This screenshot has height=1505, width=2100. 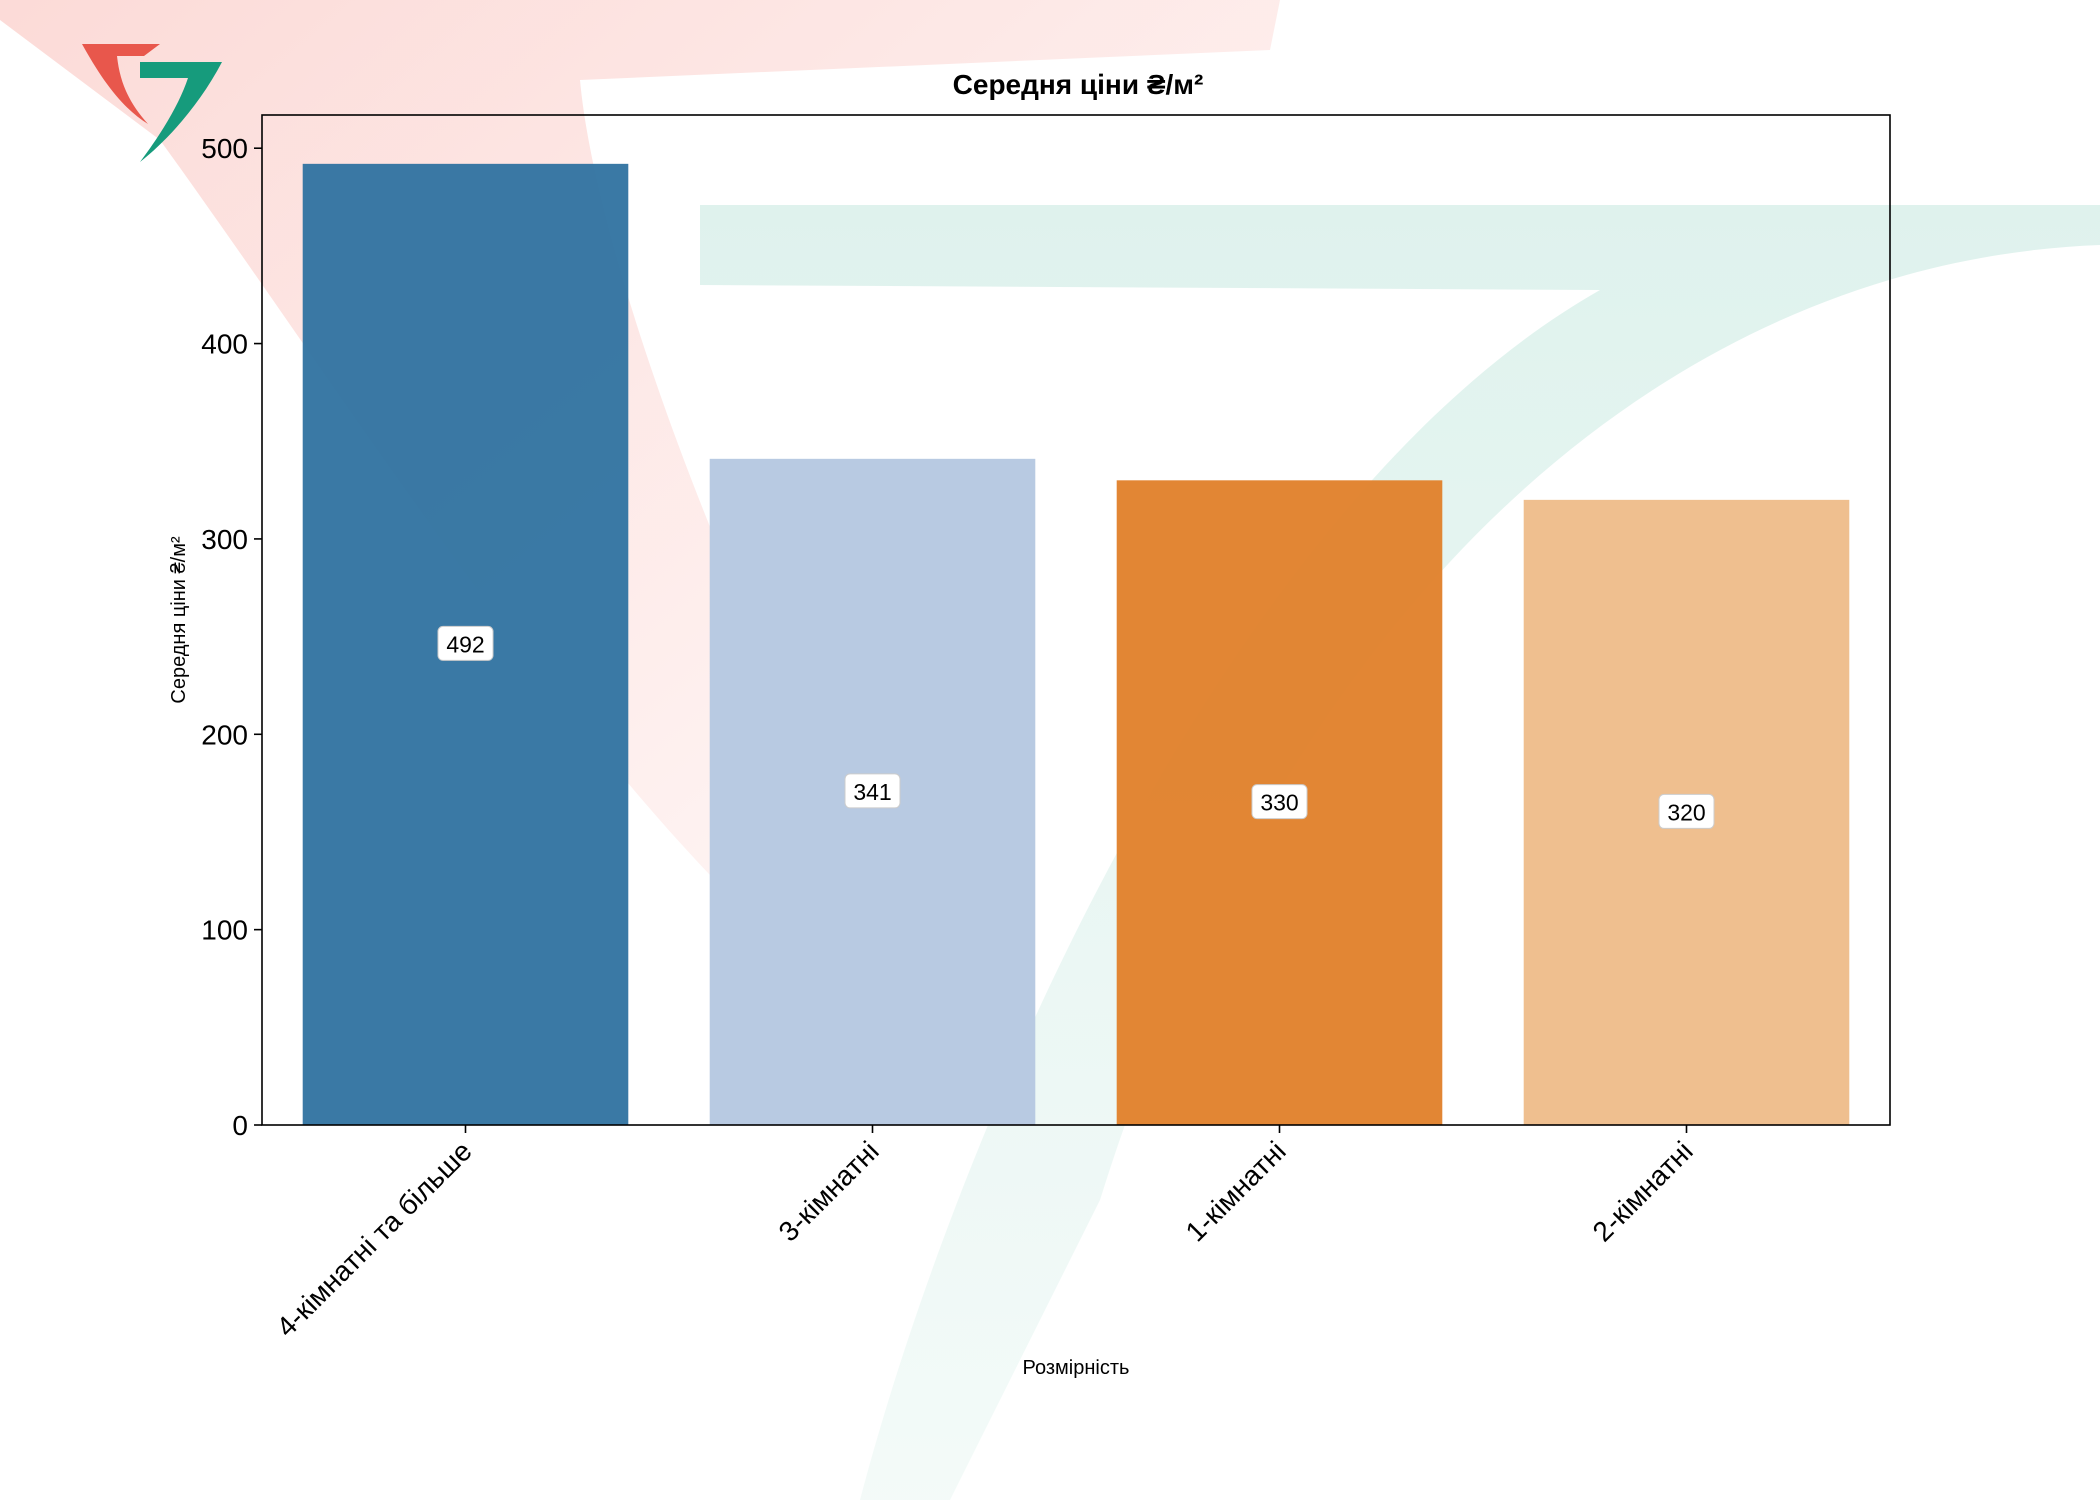 I want to click on y-axis: 0 100 200 300 400 500, so click(x=231, y=637).